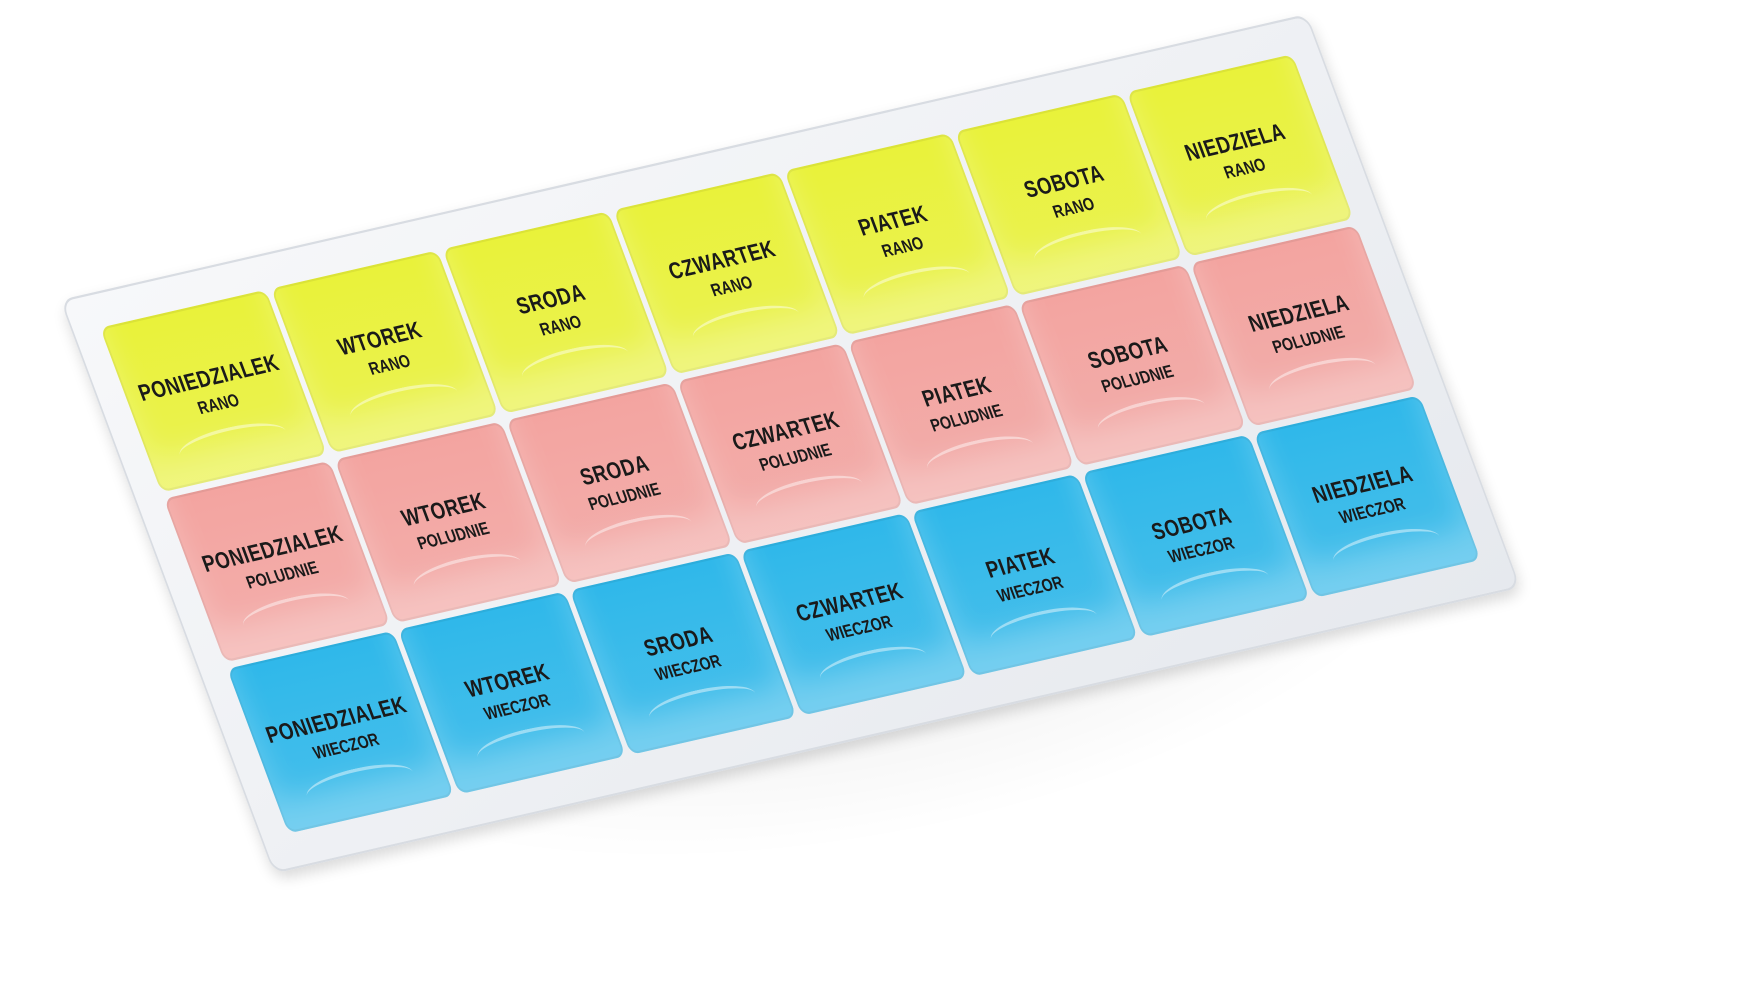 This screenshot has width=1738, height=1000. What do you see at coordinates (380, 339) in the screenshot?
I see `day-label: WTOREK` at bounding box center [380, 339].